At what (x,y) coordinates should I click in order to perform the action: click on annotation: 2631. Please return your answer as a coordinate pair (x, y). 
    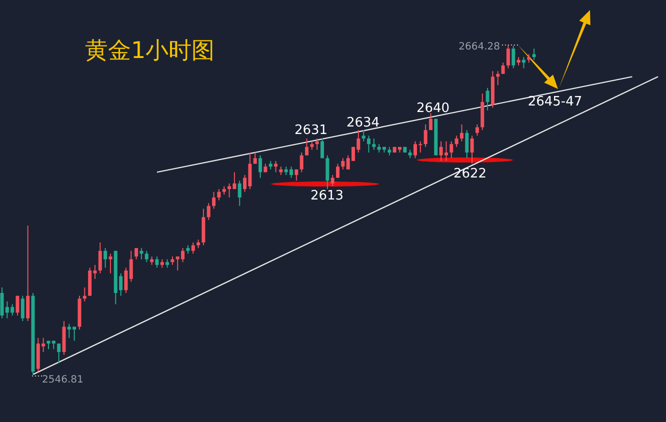
    Looking at the image, I should click on (311, 130).